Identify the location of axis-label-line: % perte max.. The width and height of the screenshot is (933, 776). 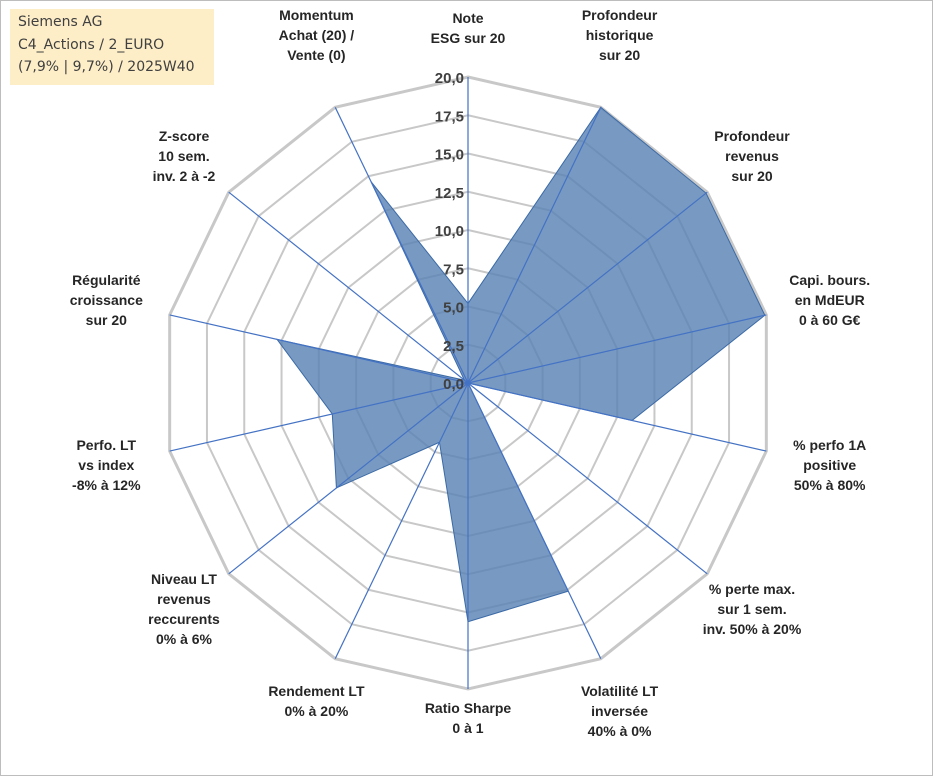
(752, 589).